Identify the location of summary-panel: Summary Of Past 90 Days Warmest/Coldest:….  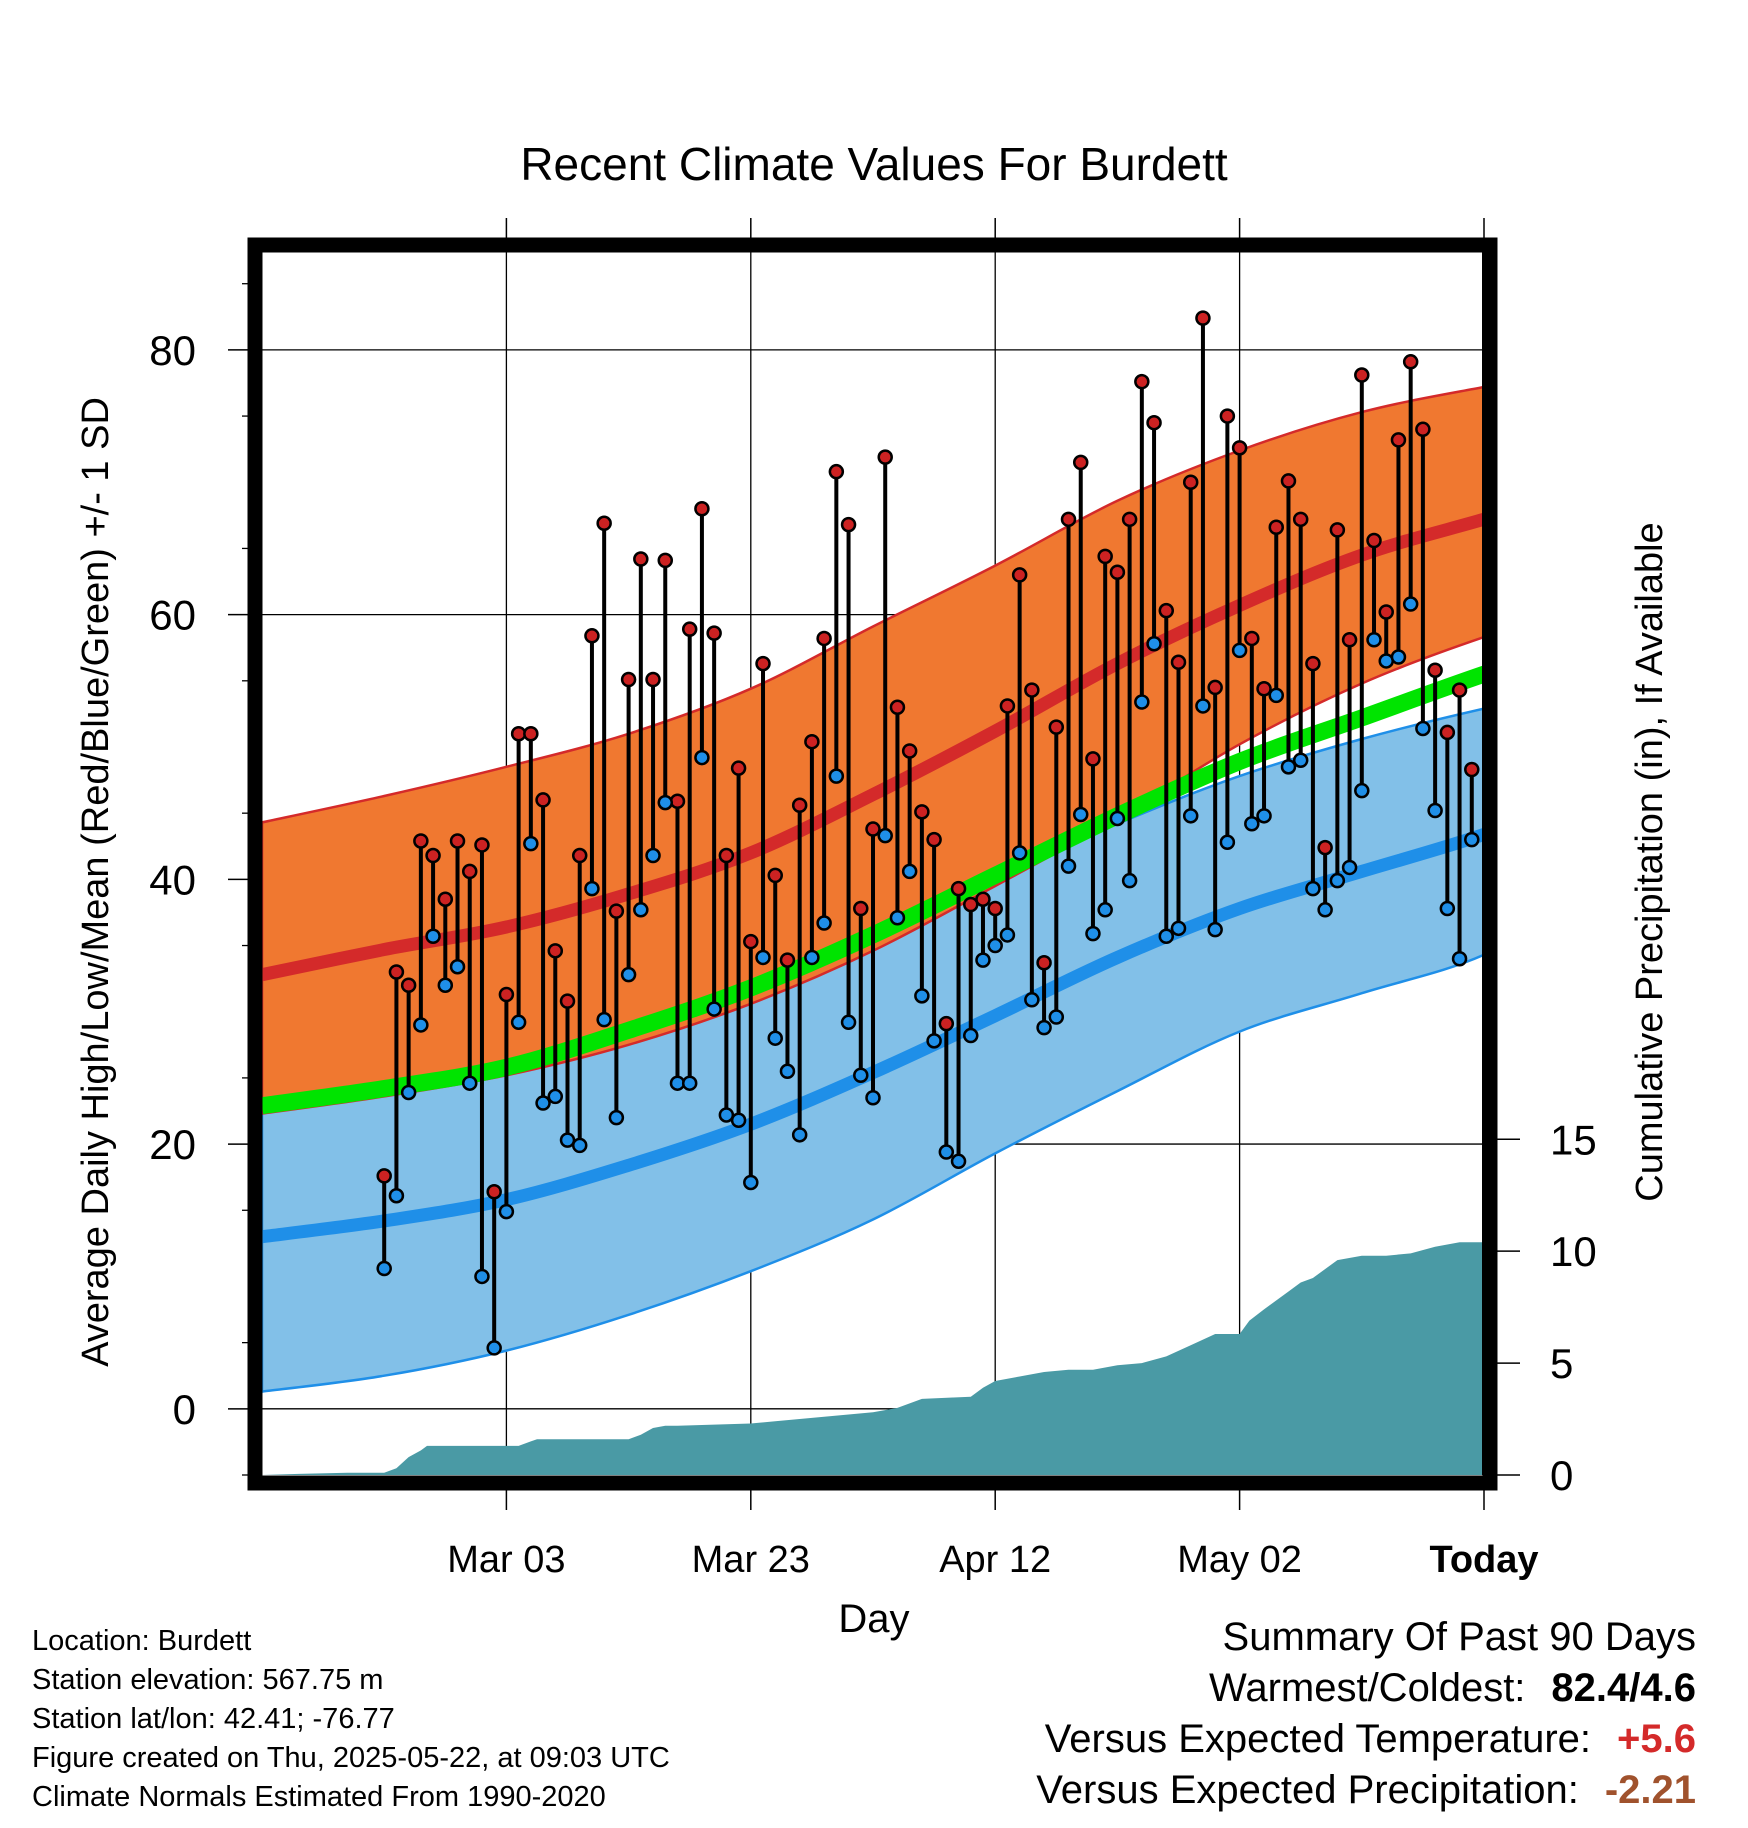
(1366, 1714).